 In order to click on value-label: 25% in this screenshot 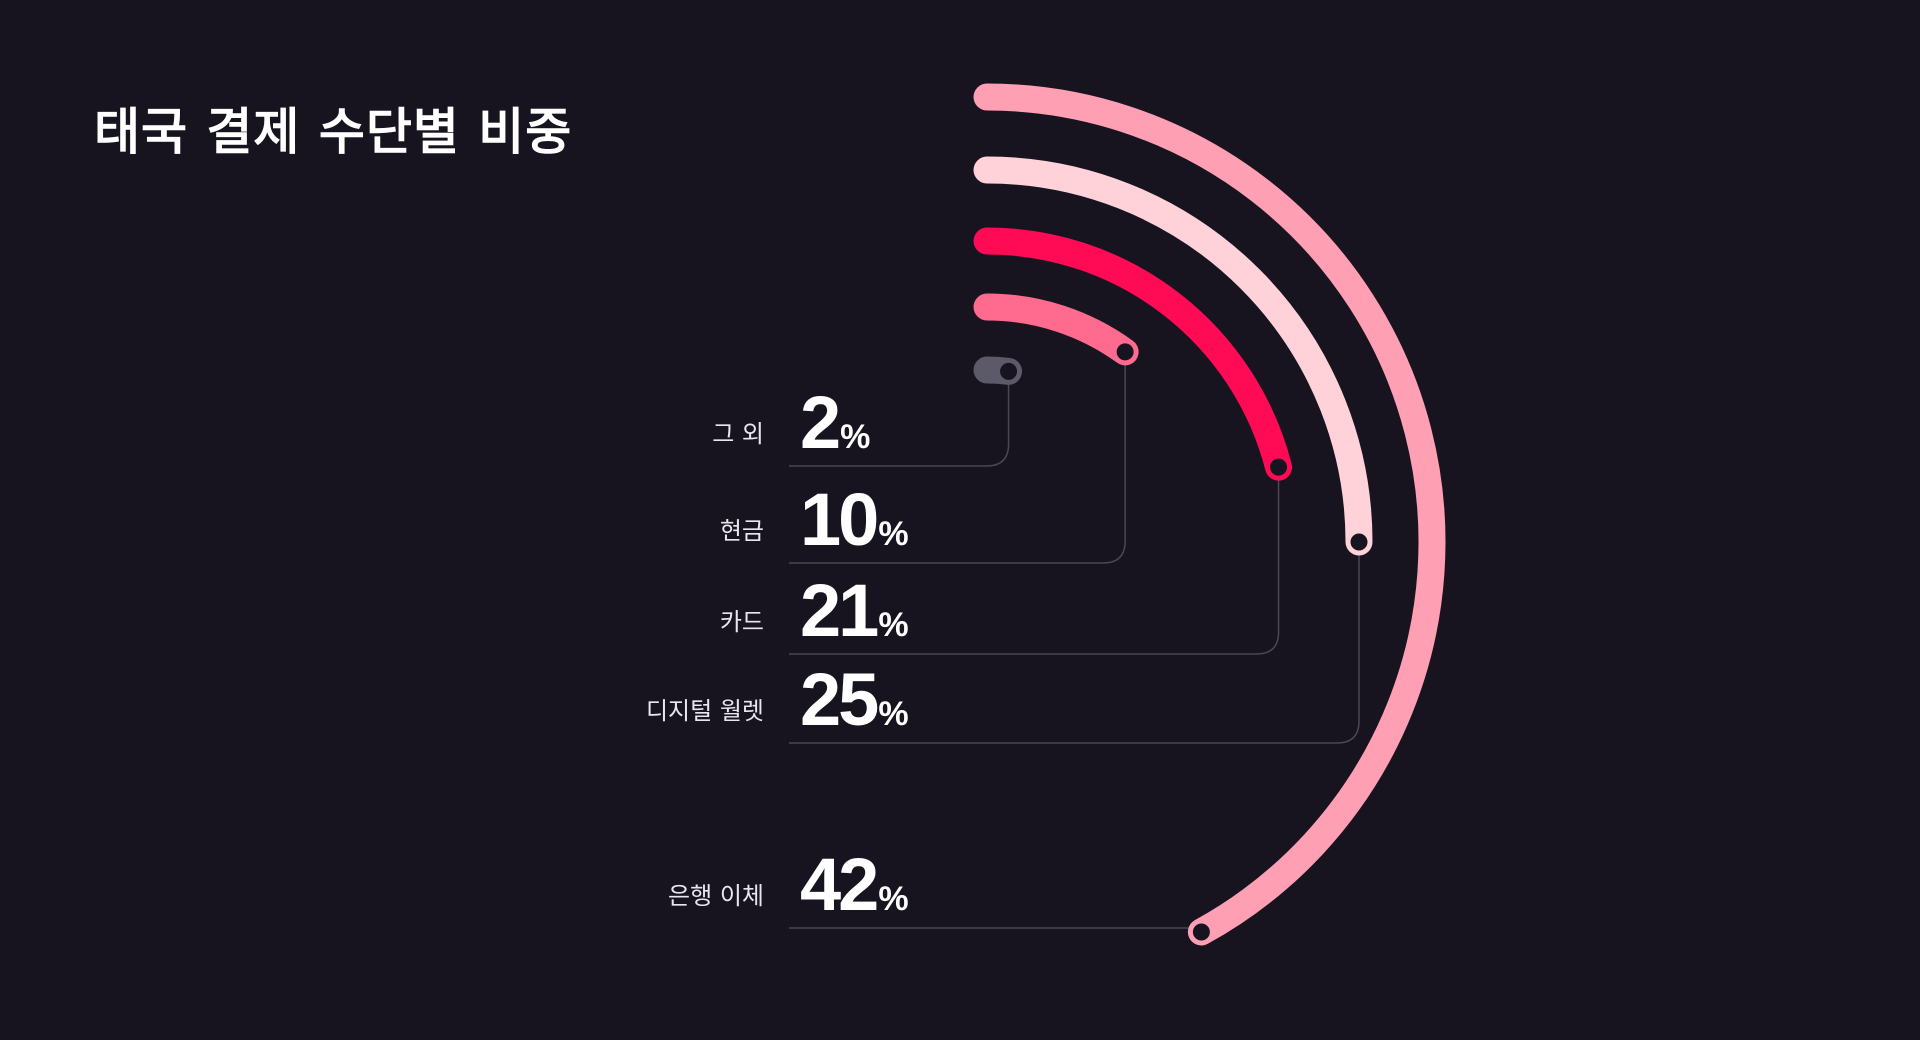, I will do `click(854, 700)`.